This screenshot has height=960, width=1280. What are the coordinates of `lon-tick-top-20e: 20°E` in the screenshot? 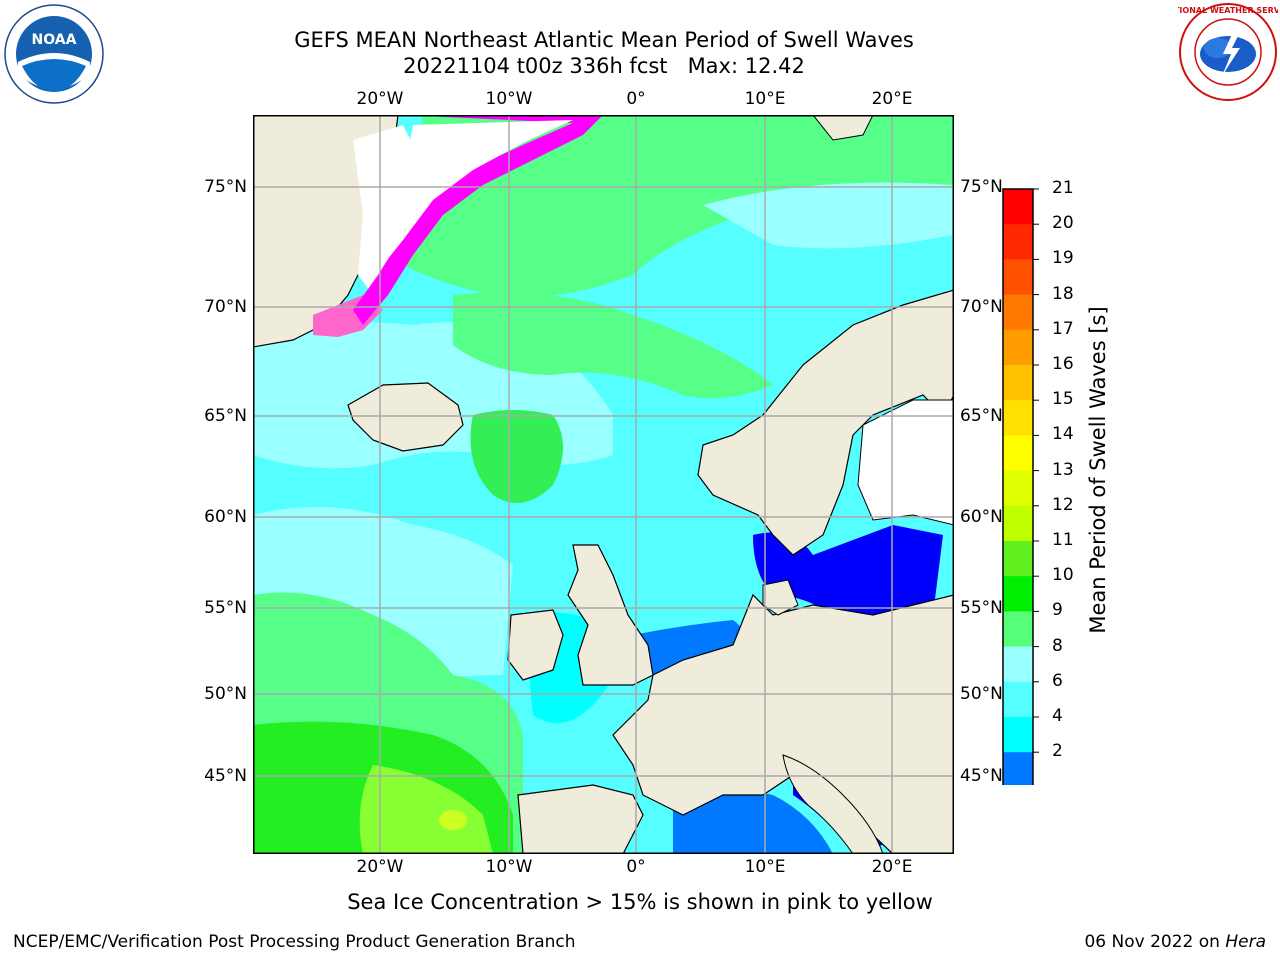 It's located at (892, 99).